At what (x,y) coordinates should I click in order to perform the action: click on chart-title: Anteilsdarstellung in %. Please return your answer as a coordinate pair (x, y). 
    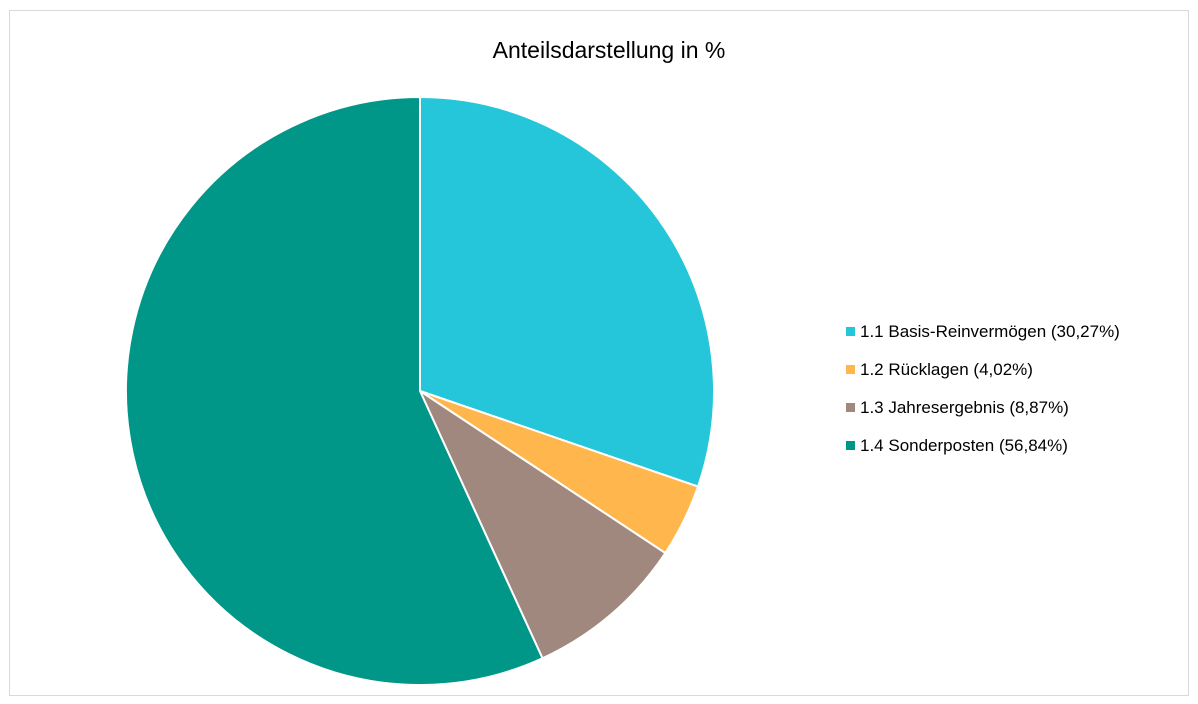
    Looking at the image, I should click on (609, 50).